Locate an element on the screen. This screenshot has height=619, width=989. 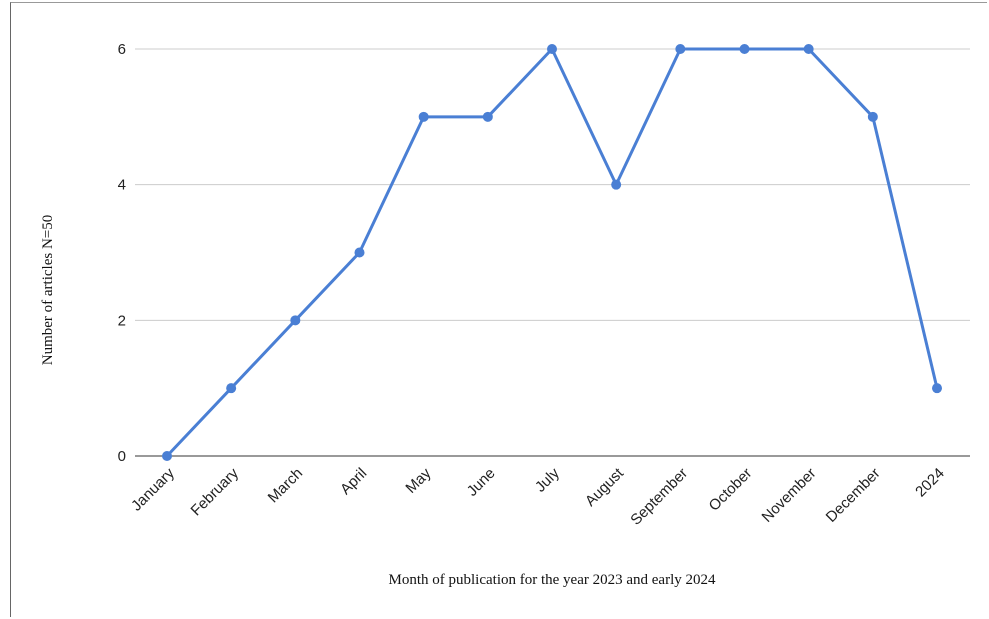
x-tick-label: September is located at coordinates (659, 497).